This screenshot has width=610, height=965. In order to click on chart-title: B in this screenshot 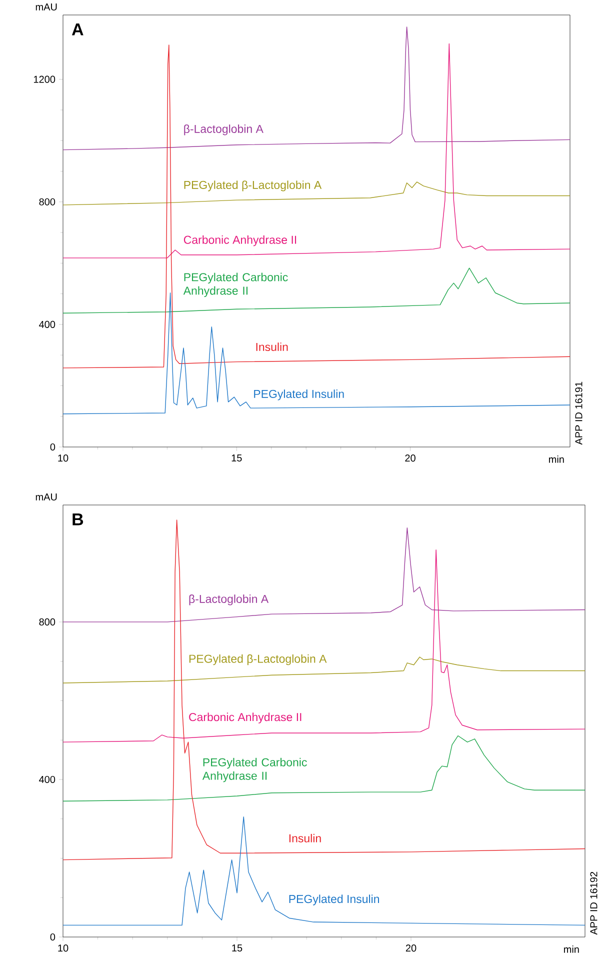, I will do `click(78, 520)`.